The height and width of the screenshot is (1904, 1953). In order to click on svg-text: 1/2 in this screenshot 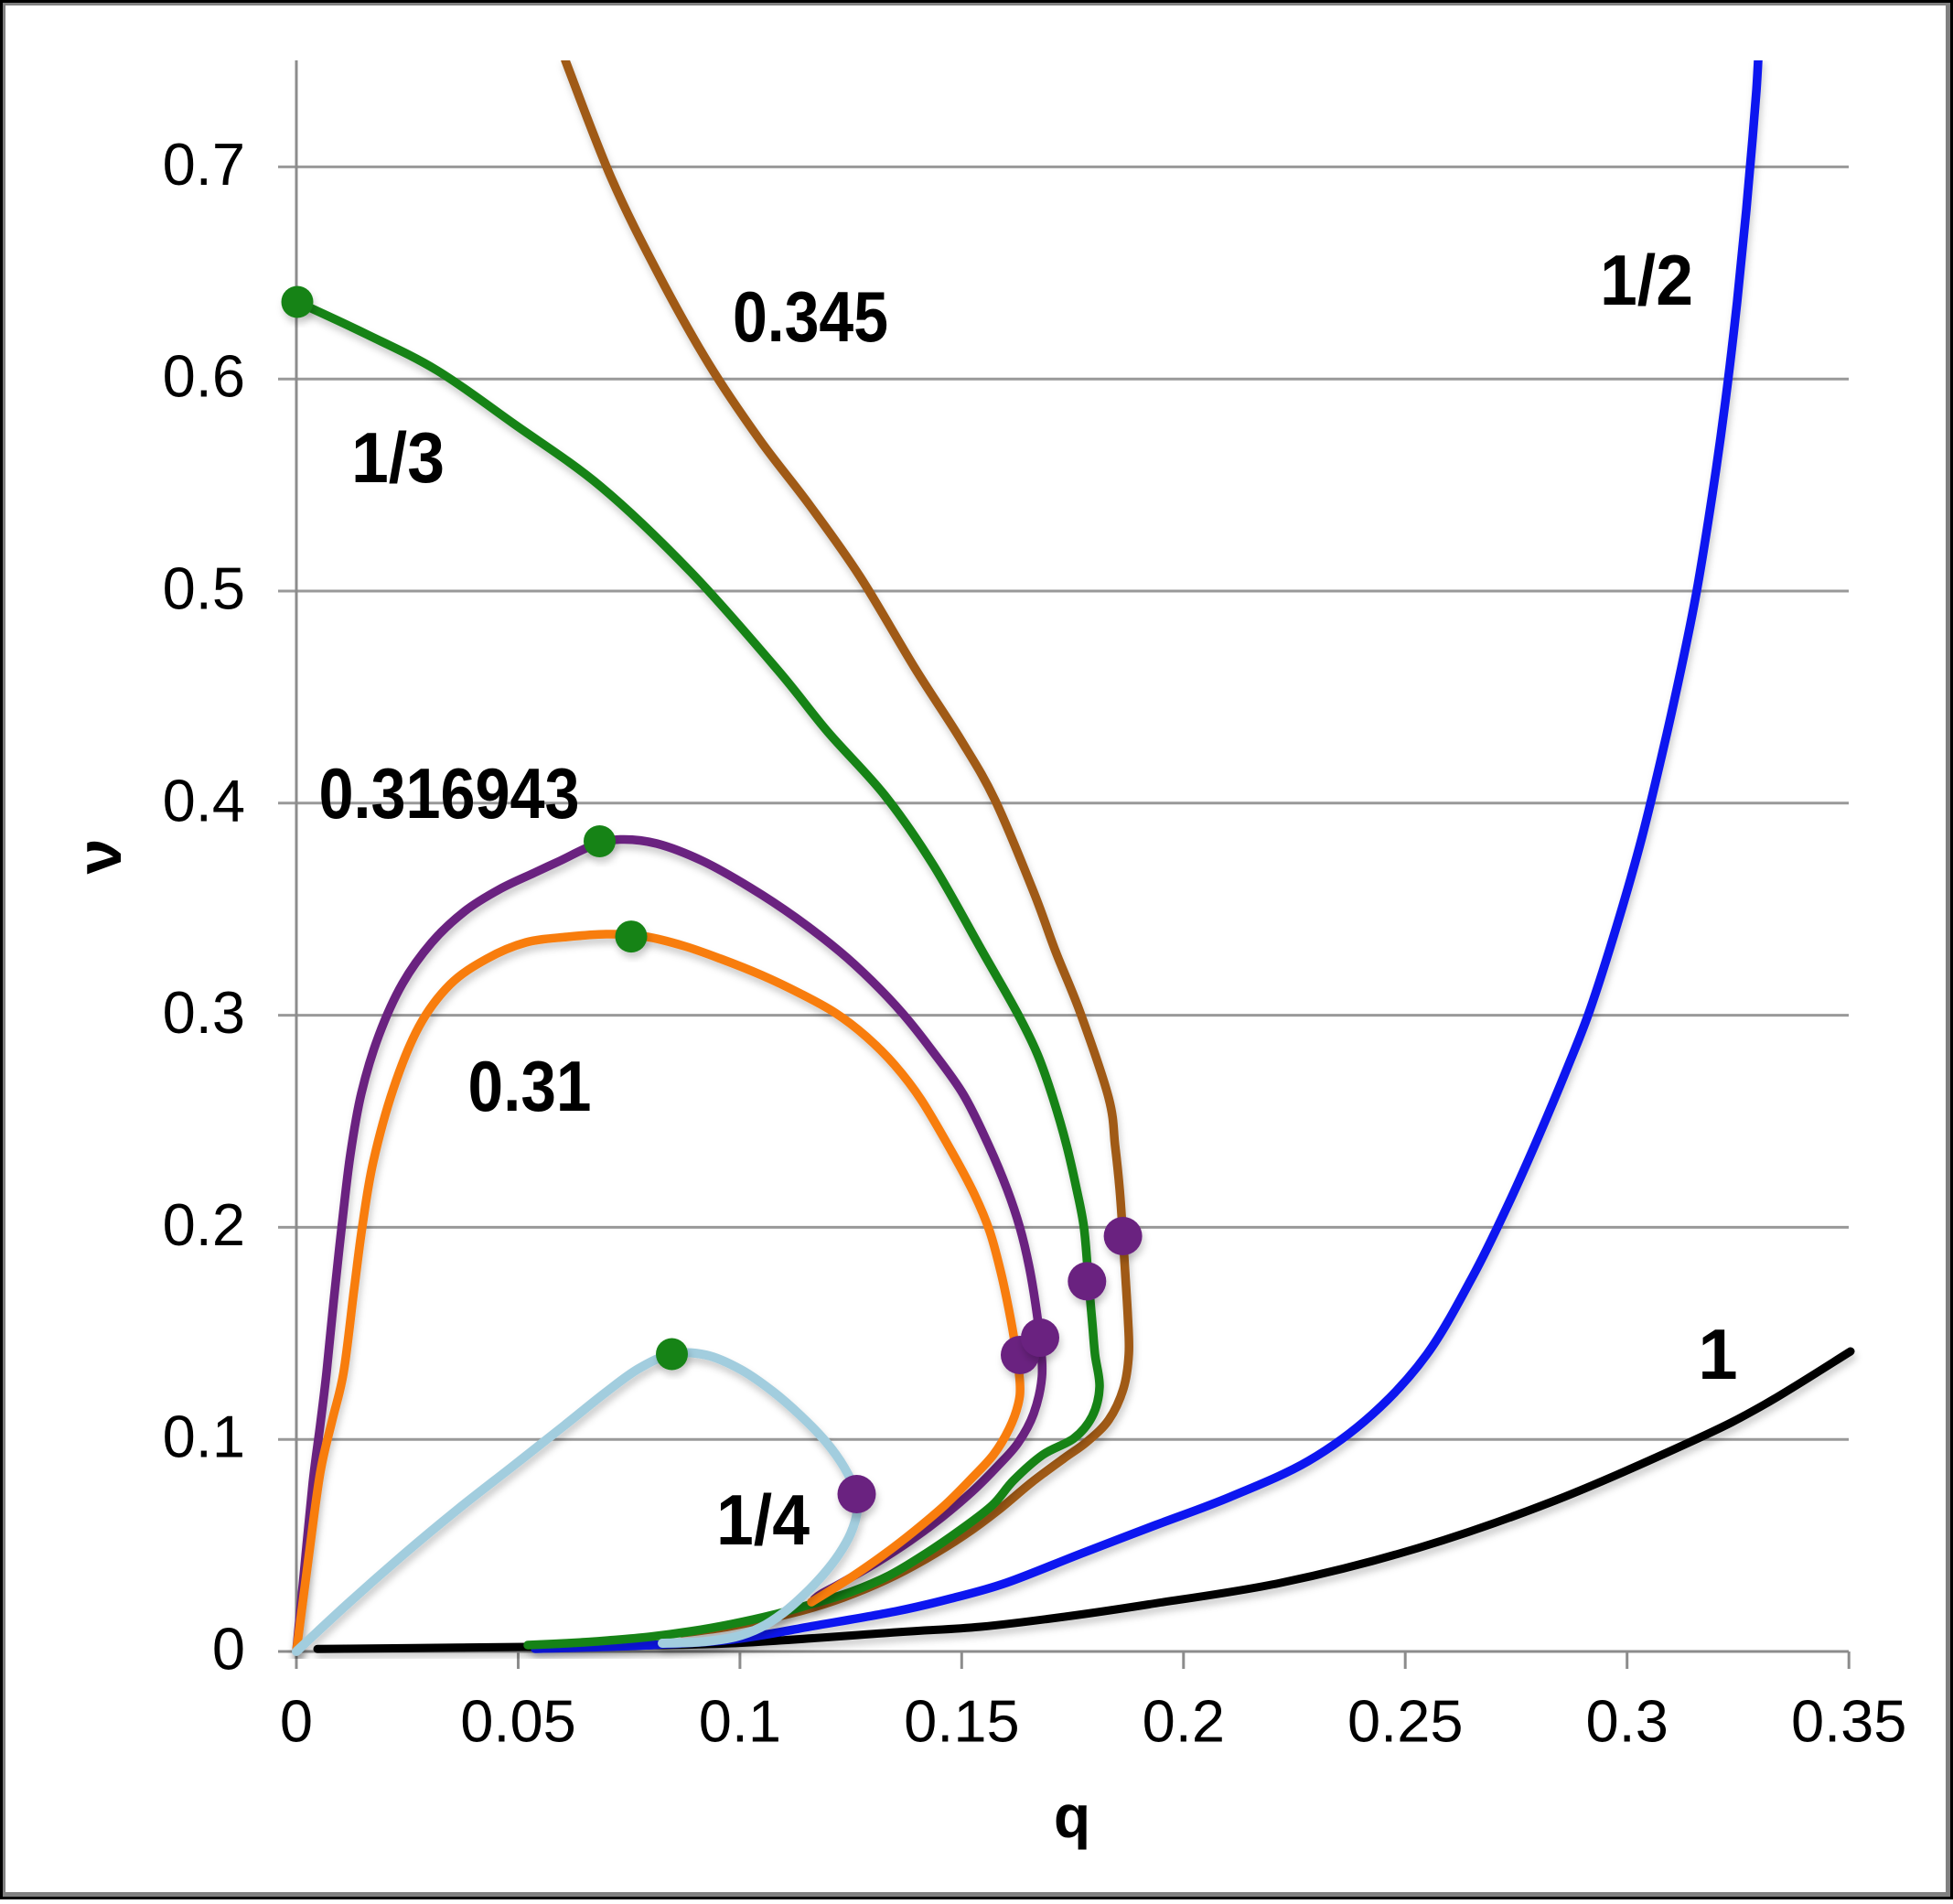, I will do `click(1646, 280)`.